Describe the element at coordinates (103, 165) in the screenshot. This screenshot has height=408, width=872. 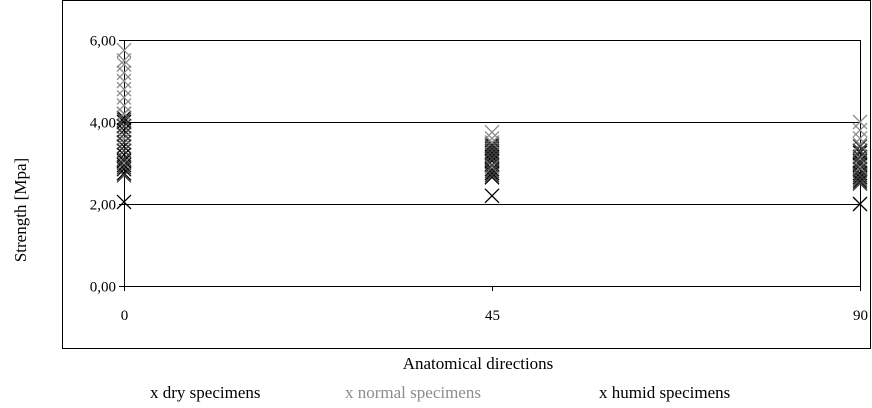
I see `y-tick-labels: 0,00 2,00 4,00 6,00` at that location.